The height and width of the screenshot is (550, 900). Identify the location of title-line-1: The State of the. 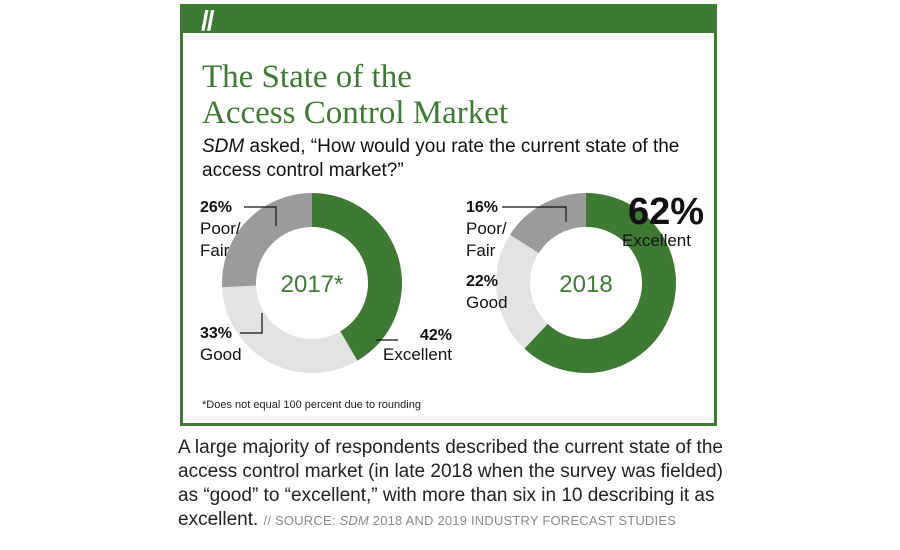
(307, 77).